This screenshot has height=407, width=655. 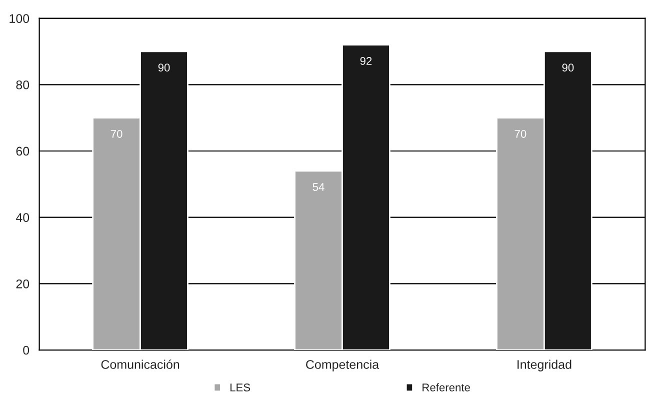 What do you see at coordinates (545, 366) in the screenshot?
I see `x-tick-label: Integridad` at bounding box center [545, 366].